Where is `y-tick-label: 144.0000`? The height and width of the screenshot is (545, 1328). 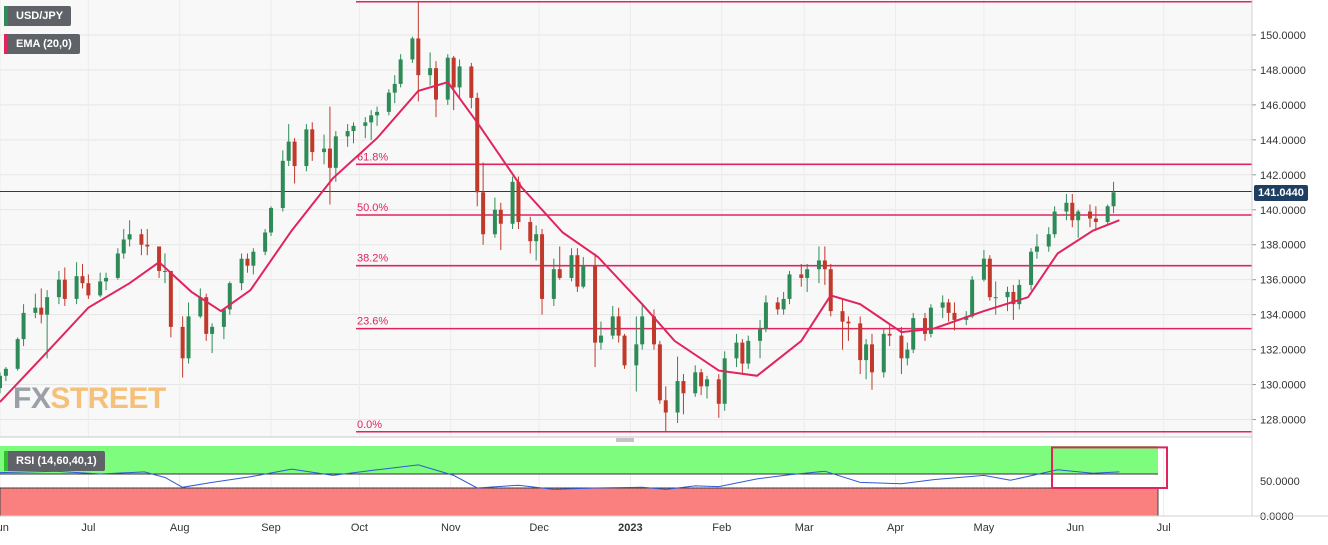
y-tick-label: 144.0000 is located at coordinates (1283, 141).